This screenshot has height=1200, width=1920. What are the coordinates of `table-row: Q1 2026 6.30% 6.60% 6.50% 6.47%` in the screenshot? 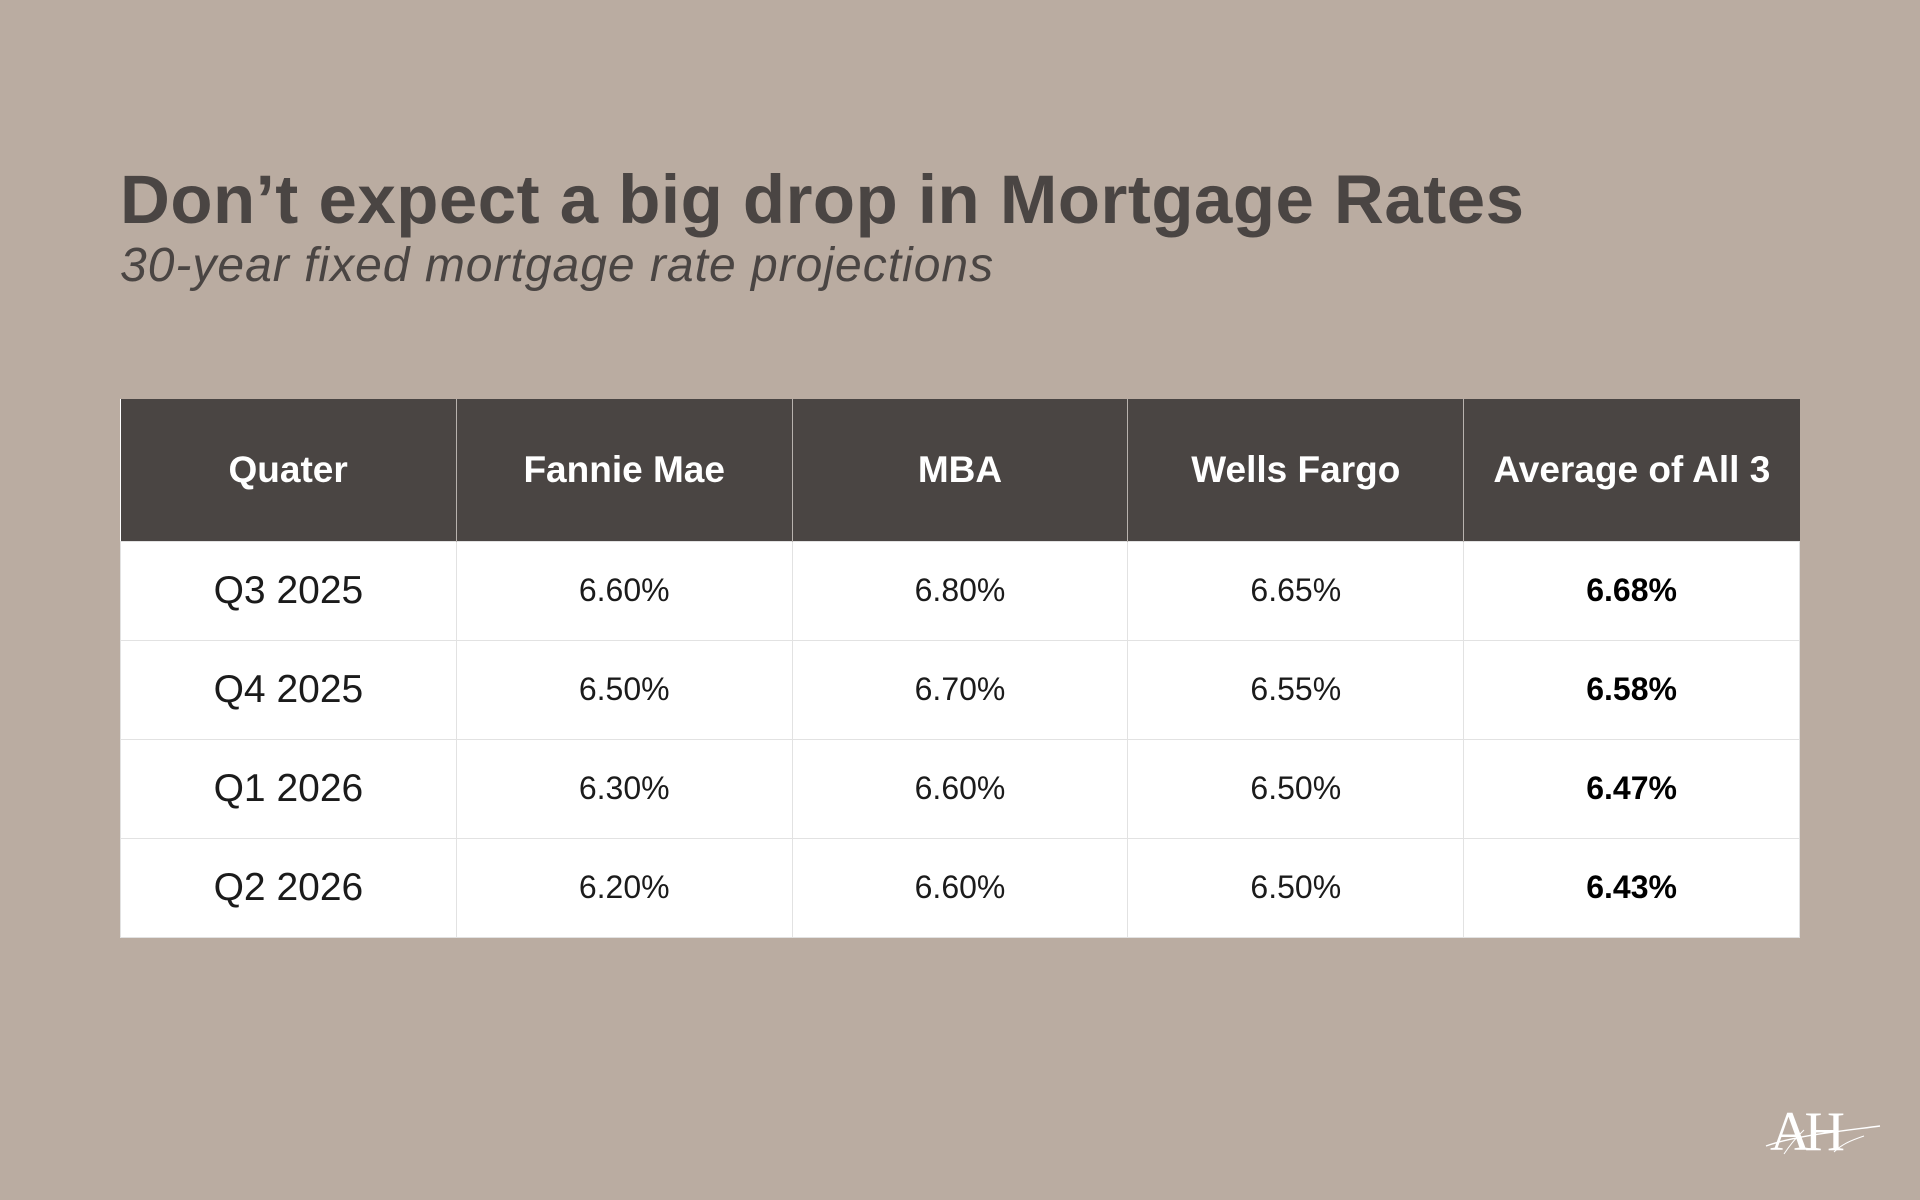 It's located at (960, 788).